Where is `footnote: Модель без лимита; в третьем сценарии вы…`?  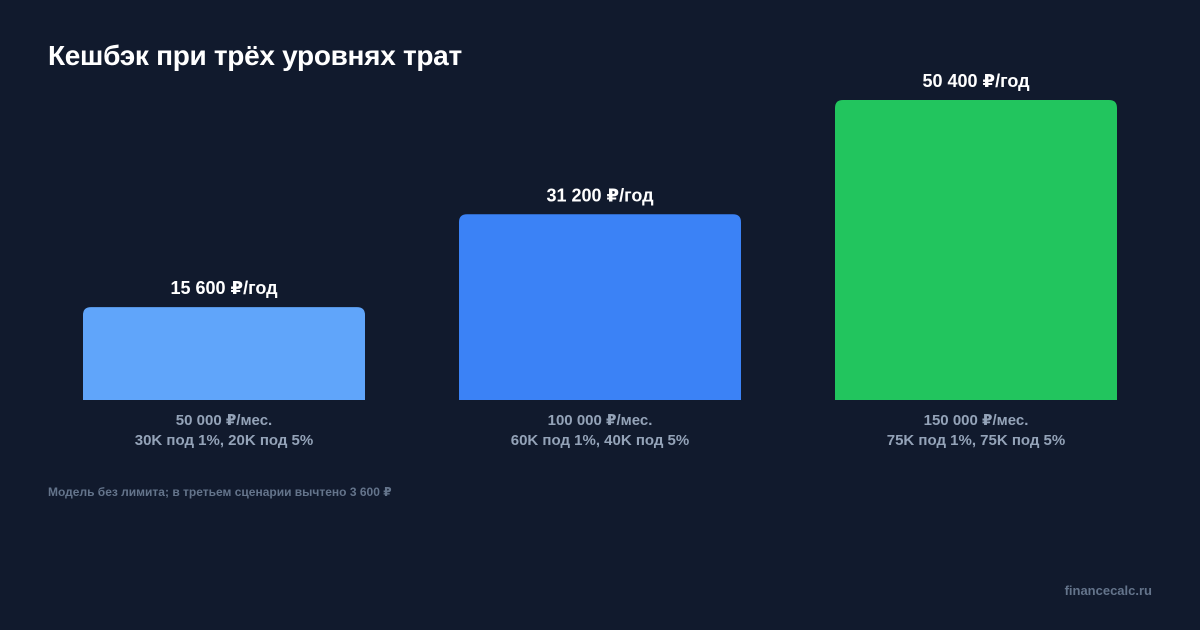 footnote: Модель без лимита; в третьем сценарии вы… is located at coordinates (220, 492).